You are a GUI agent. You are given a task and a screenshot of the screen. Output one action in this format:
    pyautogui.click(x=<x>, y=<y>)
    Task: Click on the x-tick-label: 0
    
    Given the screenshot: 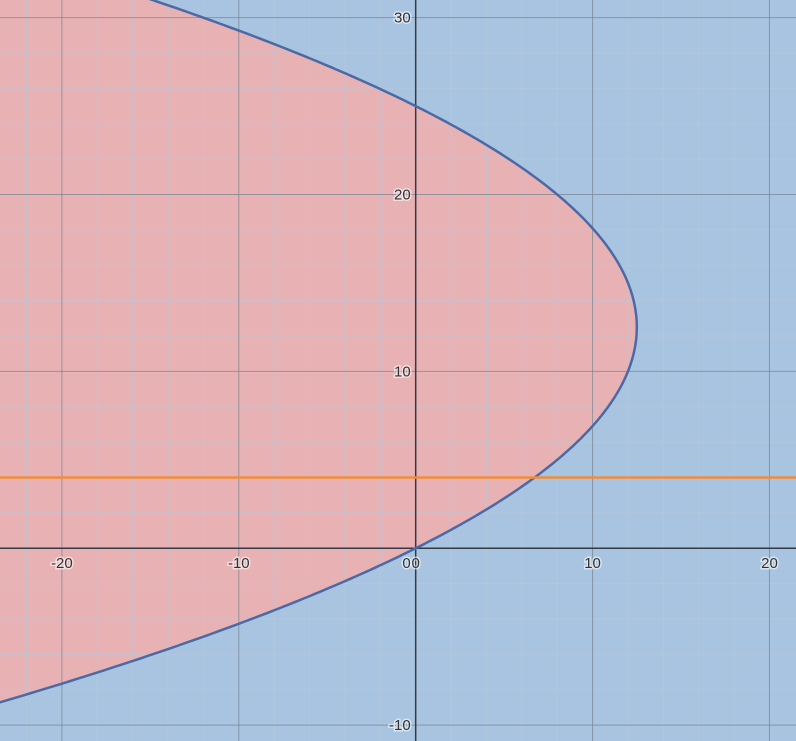 What is the action you would take?
    pyautogui.click(x=416, y=563)
    